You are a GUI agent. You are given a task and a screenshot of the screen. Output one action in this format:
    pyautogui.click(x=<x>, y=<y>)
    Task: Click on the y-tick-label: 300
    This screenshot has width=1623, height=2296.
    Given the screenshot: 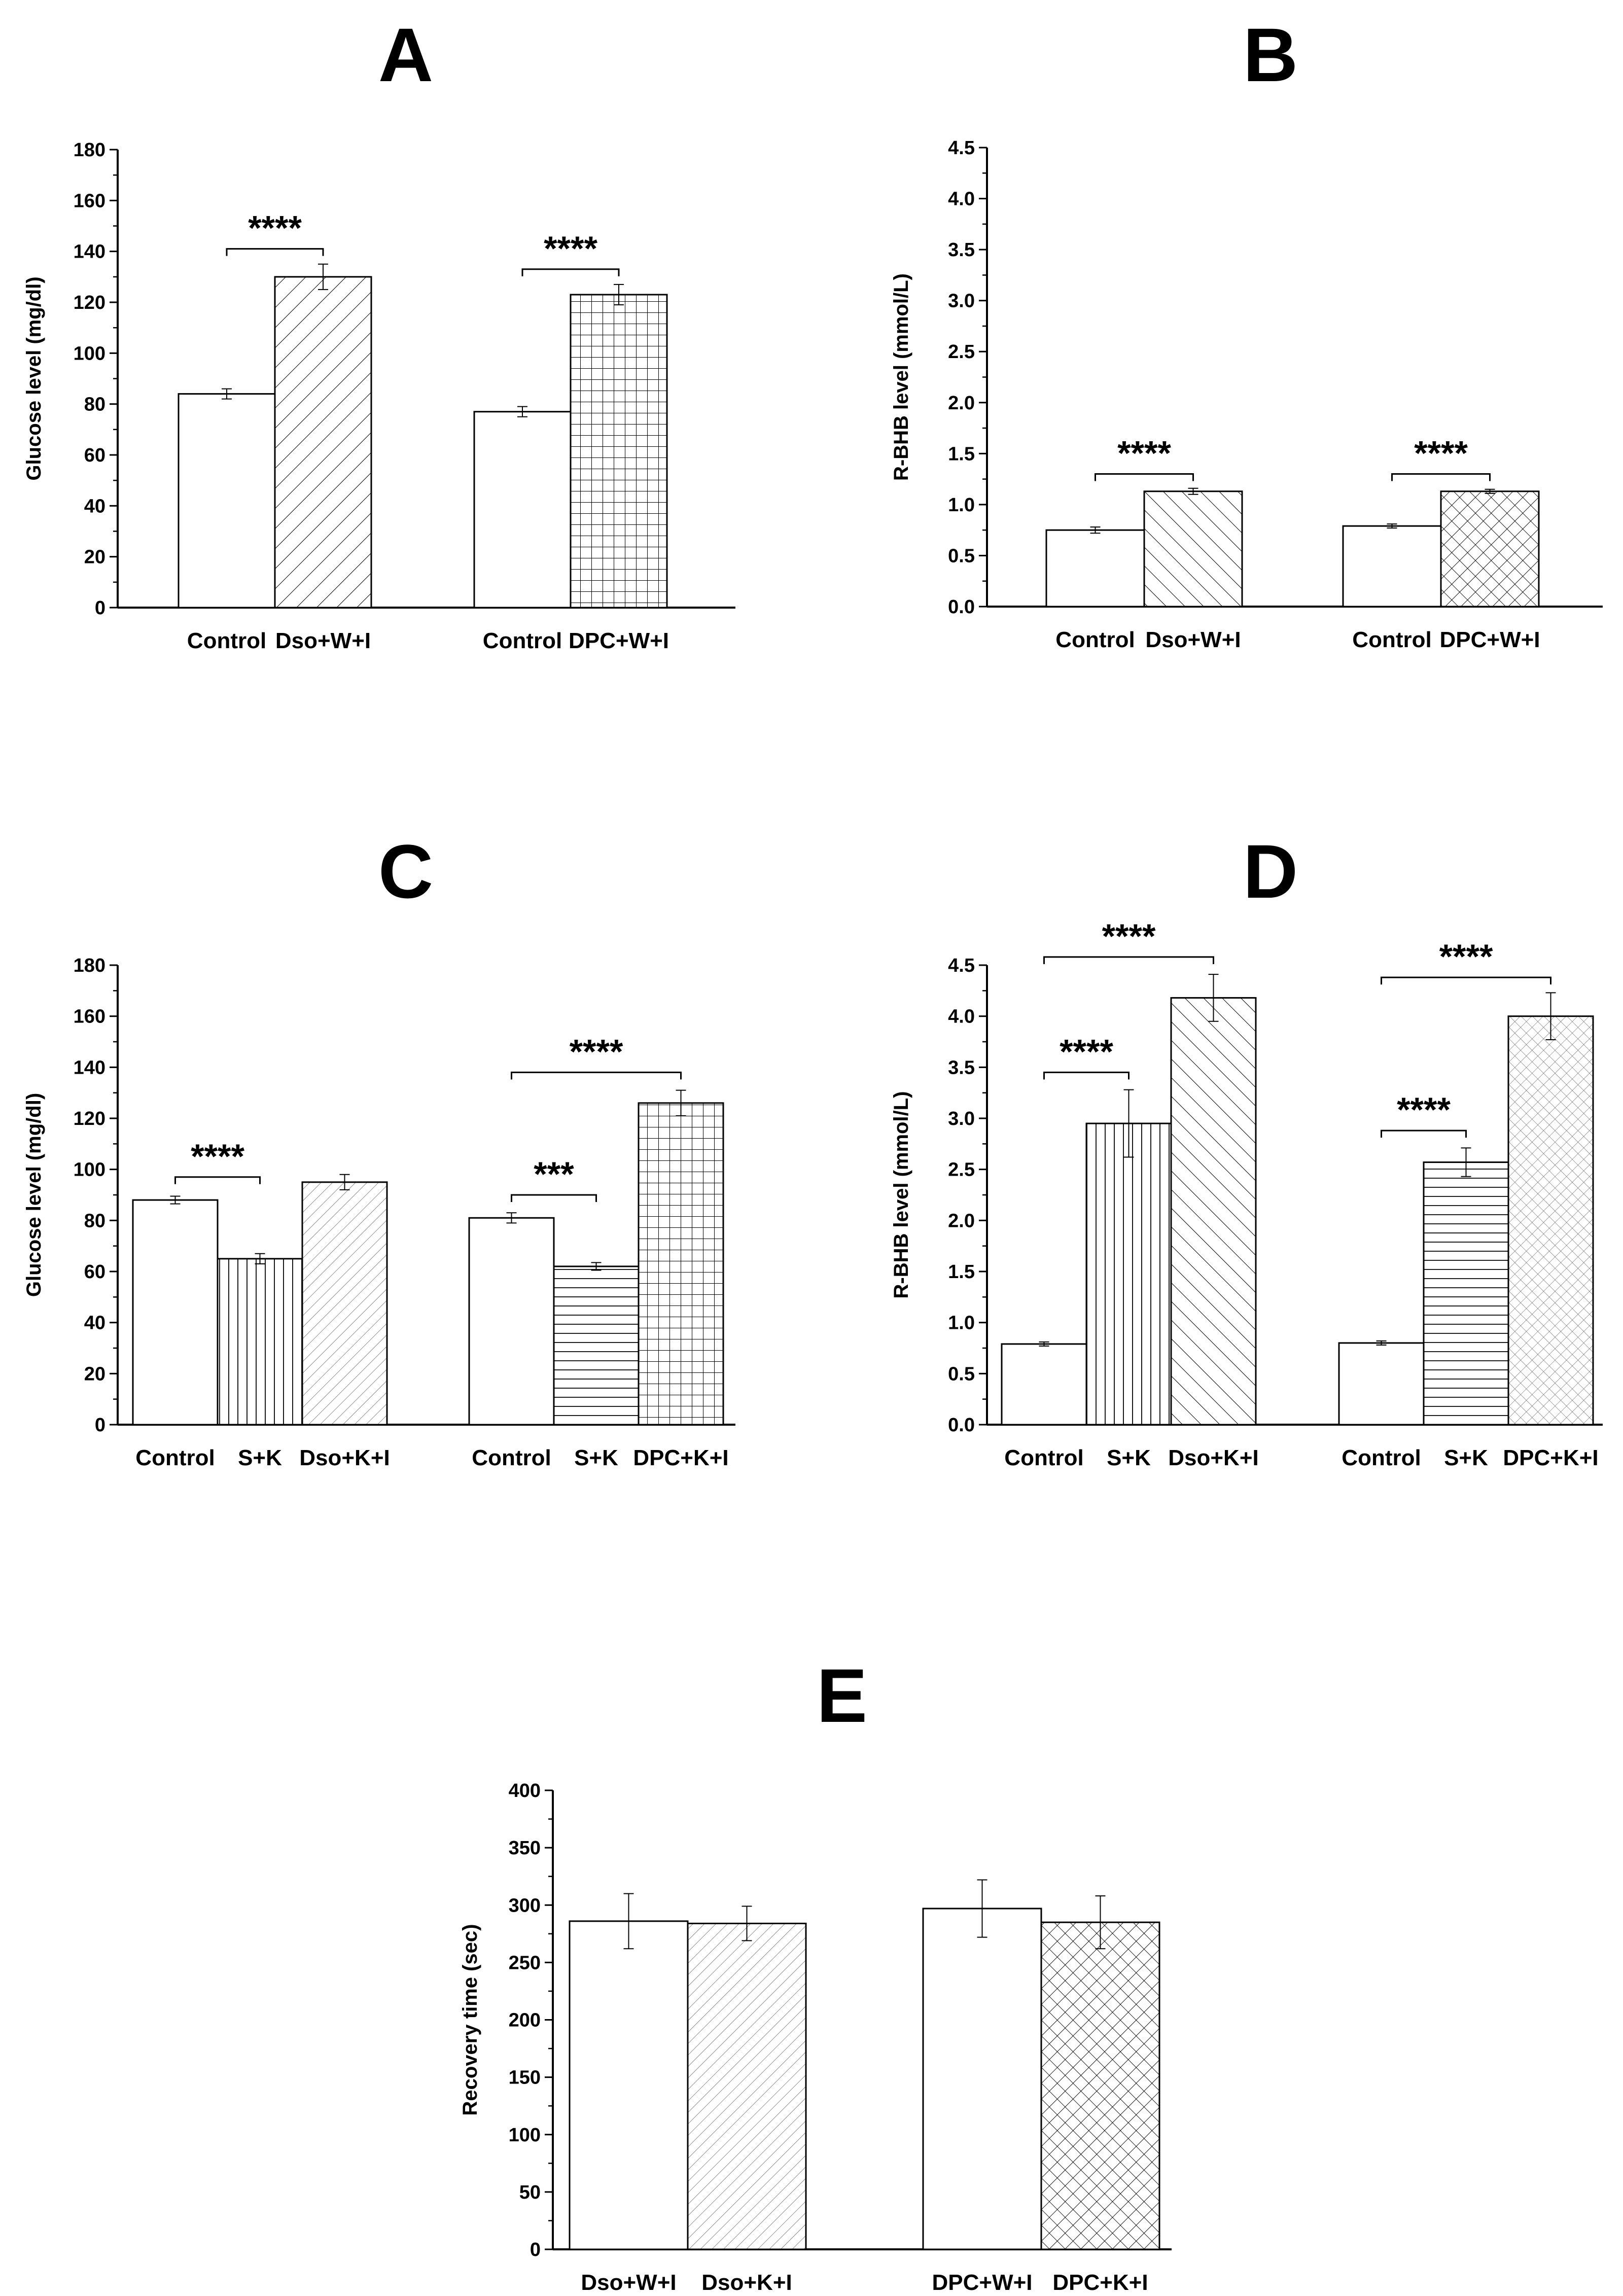 What is the action you would take?
    pyautogui.click(x=525, y=1905)
    